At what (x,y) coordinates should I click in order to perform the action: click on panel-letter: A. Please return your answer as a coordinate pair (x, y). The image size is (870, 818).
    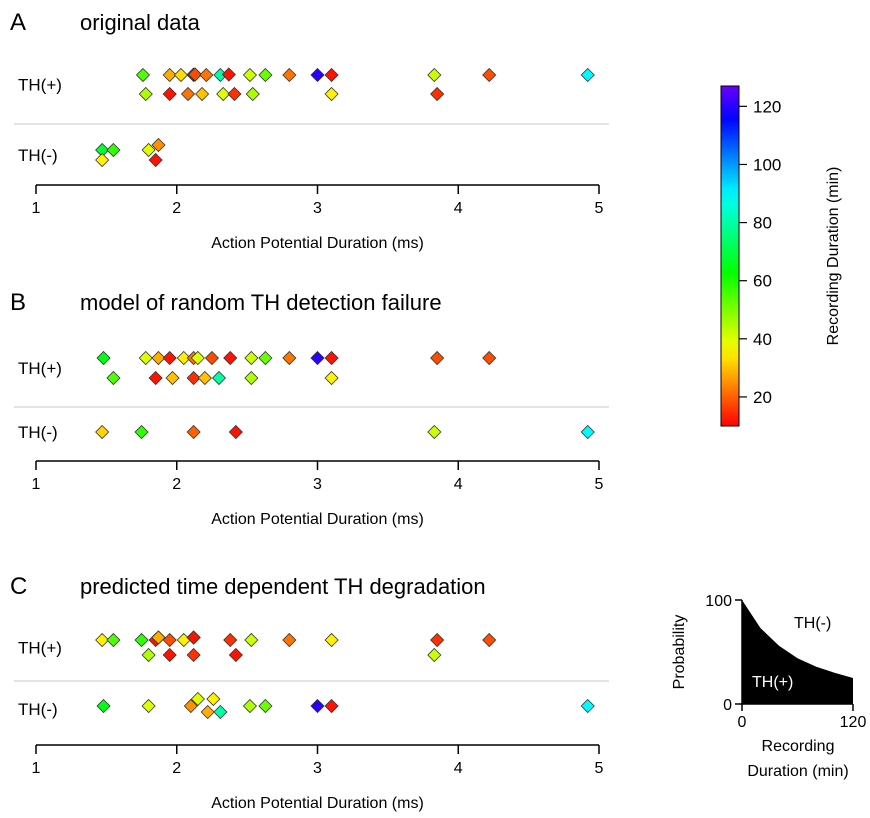
    Looking at the image, I should click on (18, 22).